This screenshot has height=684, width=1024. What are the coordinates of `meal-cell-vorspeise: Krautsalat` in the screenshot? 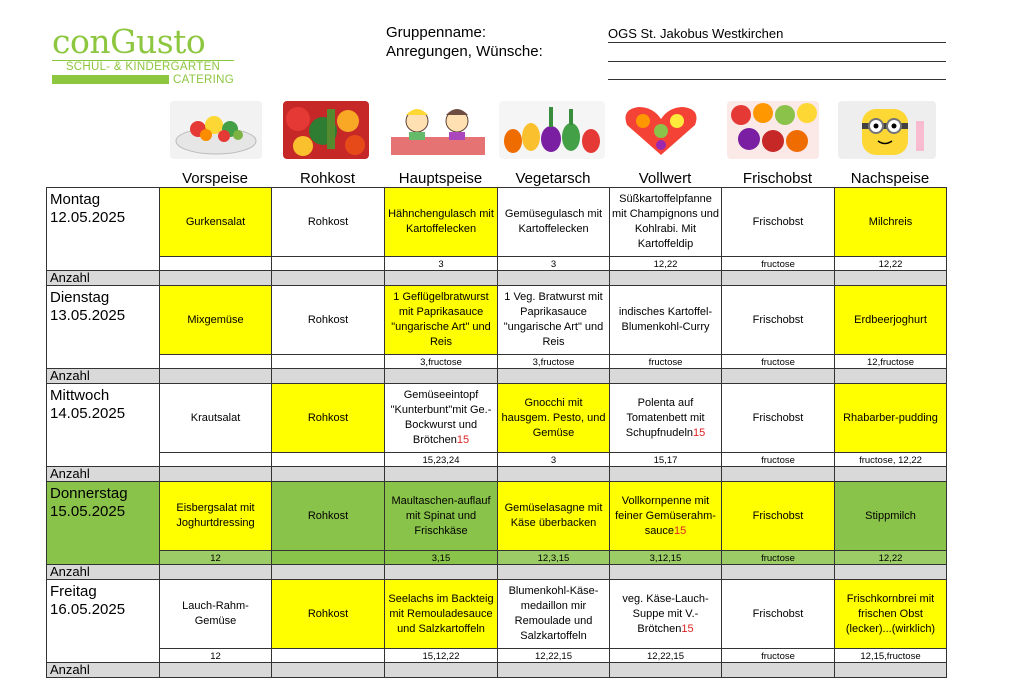 It's located at (215, 418).